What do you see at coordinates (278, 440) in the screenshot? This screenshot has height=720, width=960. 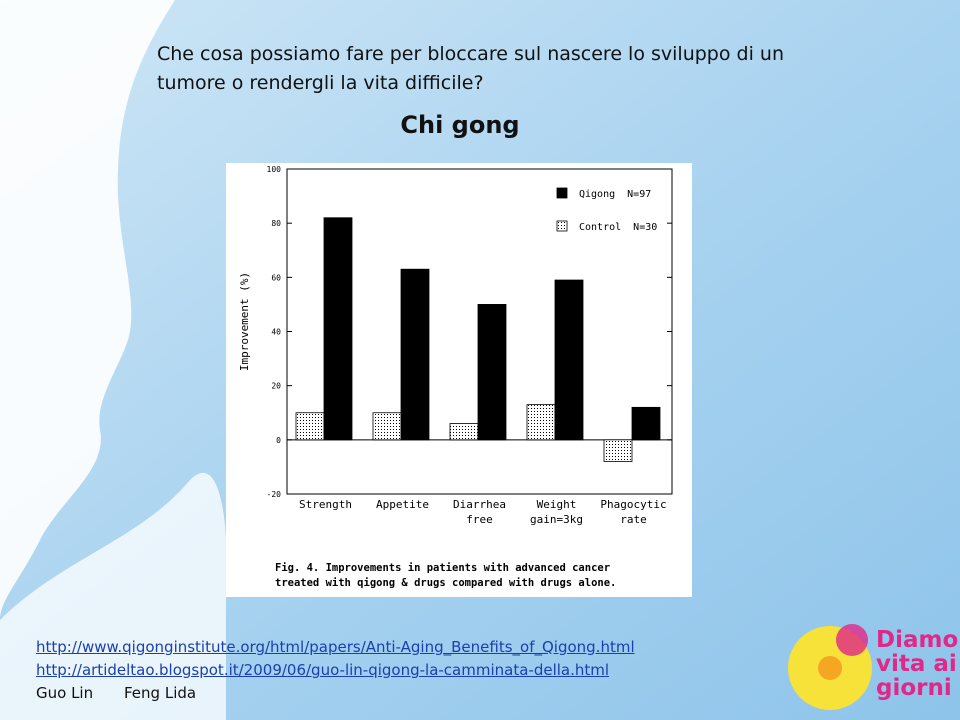 I see `y-tick-label: 0` at bounding box center [278, 440].